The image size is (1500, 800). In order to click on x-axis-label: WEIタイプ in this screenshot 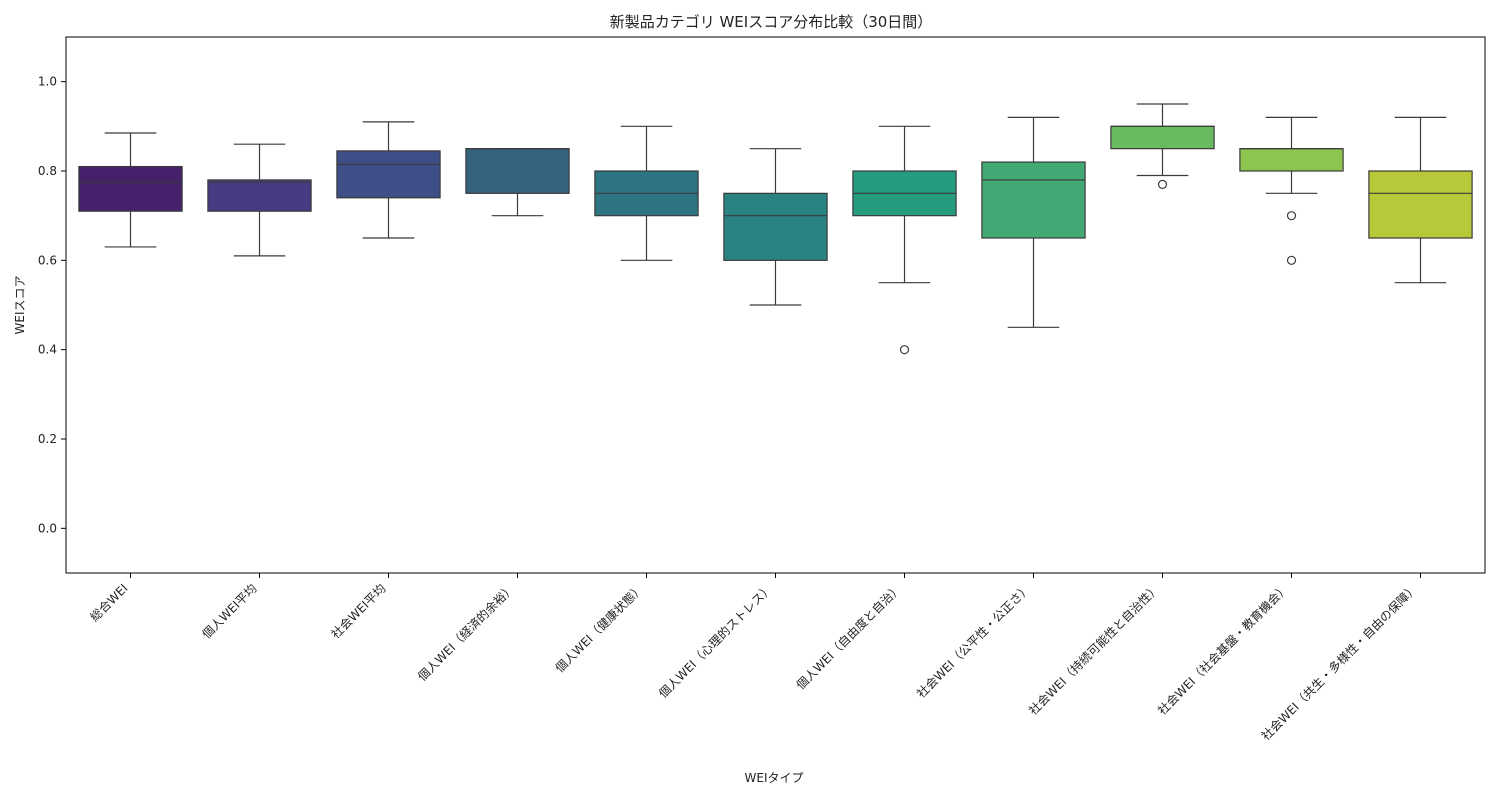, I will do `click(774, 778)`.